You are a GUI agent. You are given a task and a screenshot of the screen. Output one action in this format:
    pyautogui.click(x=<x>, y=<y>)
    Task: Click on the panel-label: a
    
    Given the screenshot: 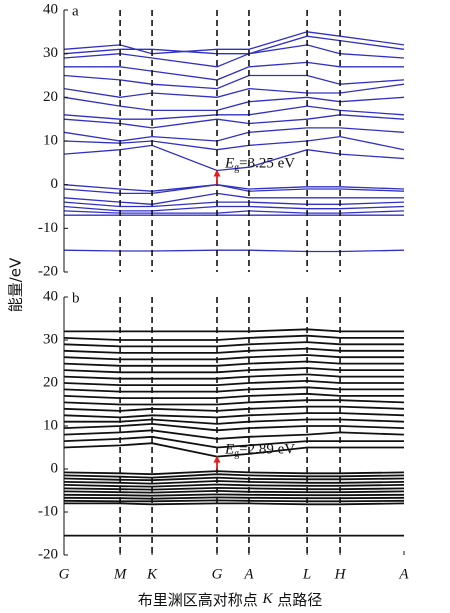 What is the action you would take?
    pyautogui.click(x=75, y=11)
    